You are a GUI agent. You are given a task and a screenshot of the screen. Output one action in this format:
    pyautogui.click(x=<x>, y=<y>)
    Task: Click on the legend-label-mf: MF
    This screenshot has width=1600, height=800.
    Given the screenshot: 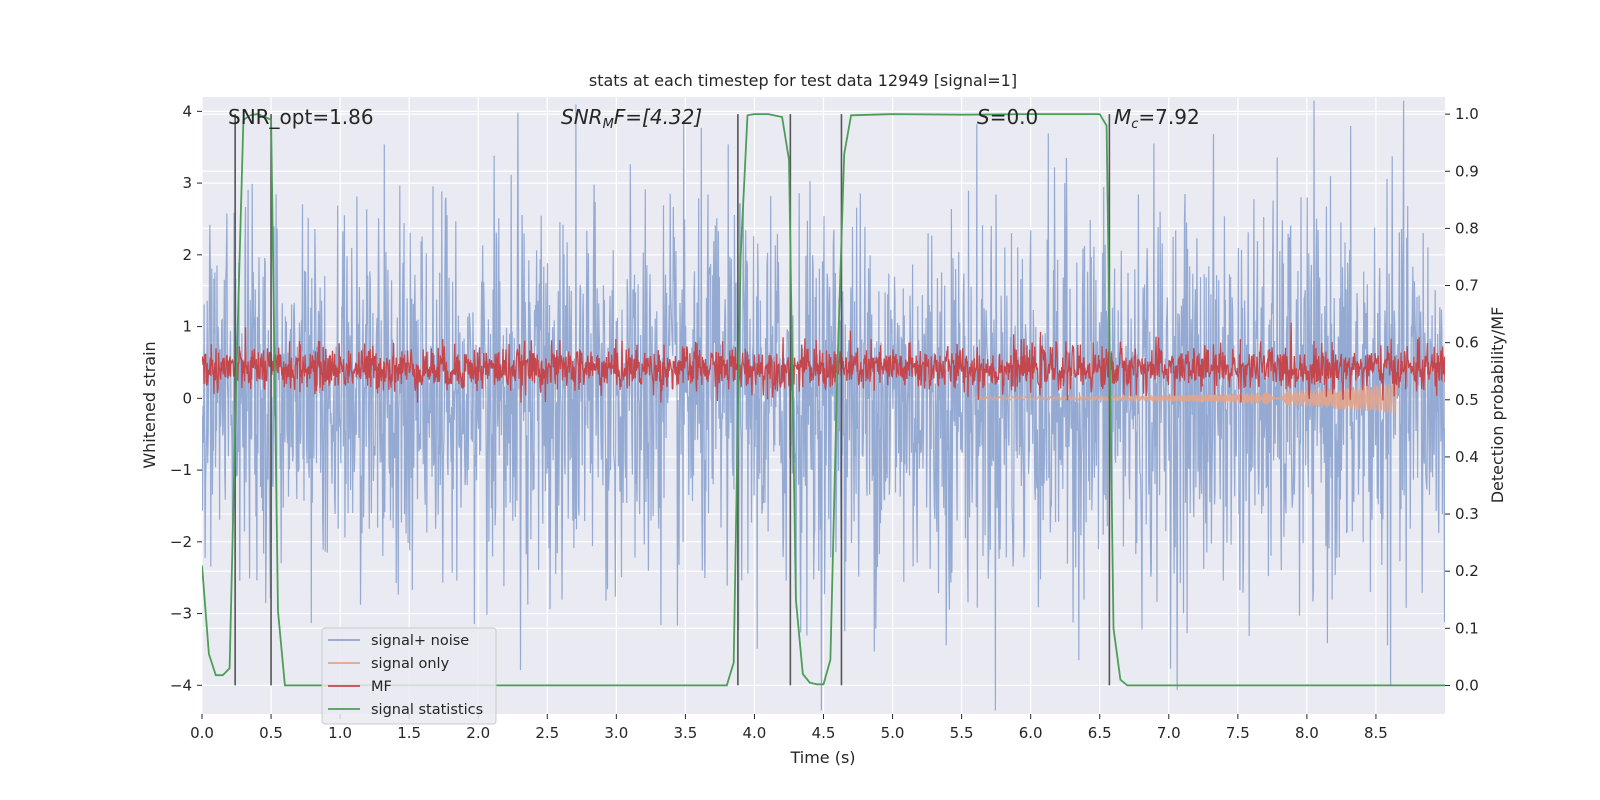 What is the action you would take?
    pyautogui.click(x=381, y=687)
    